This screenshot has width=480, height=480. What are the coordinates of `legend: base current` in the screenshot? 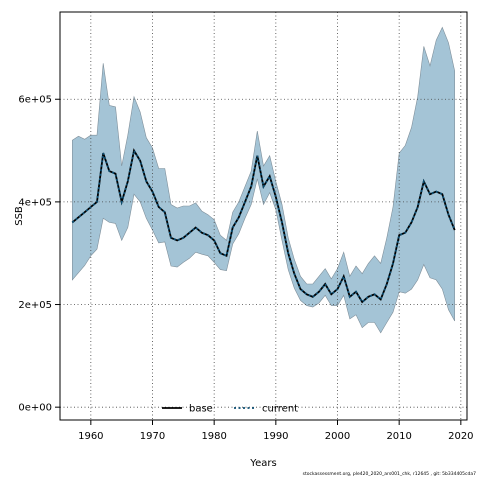 It's located at (230, 409).